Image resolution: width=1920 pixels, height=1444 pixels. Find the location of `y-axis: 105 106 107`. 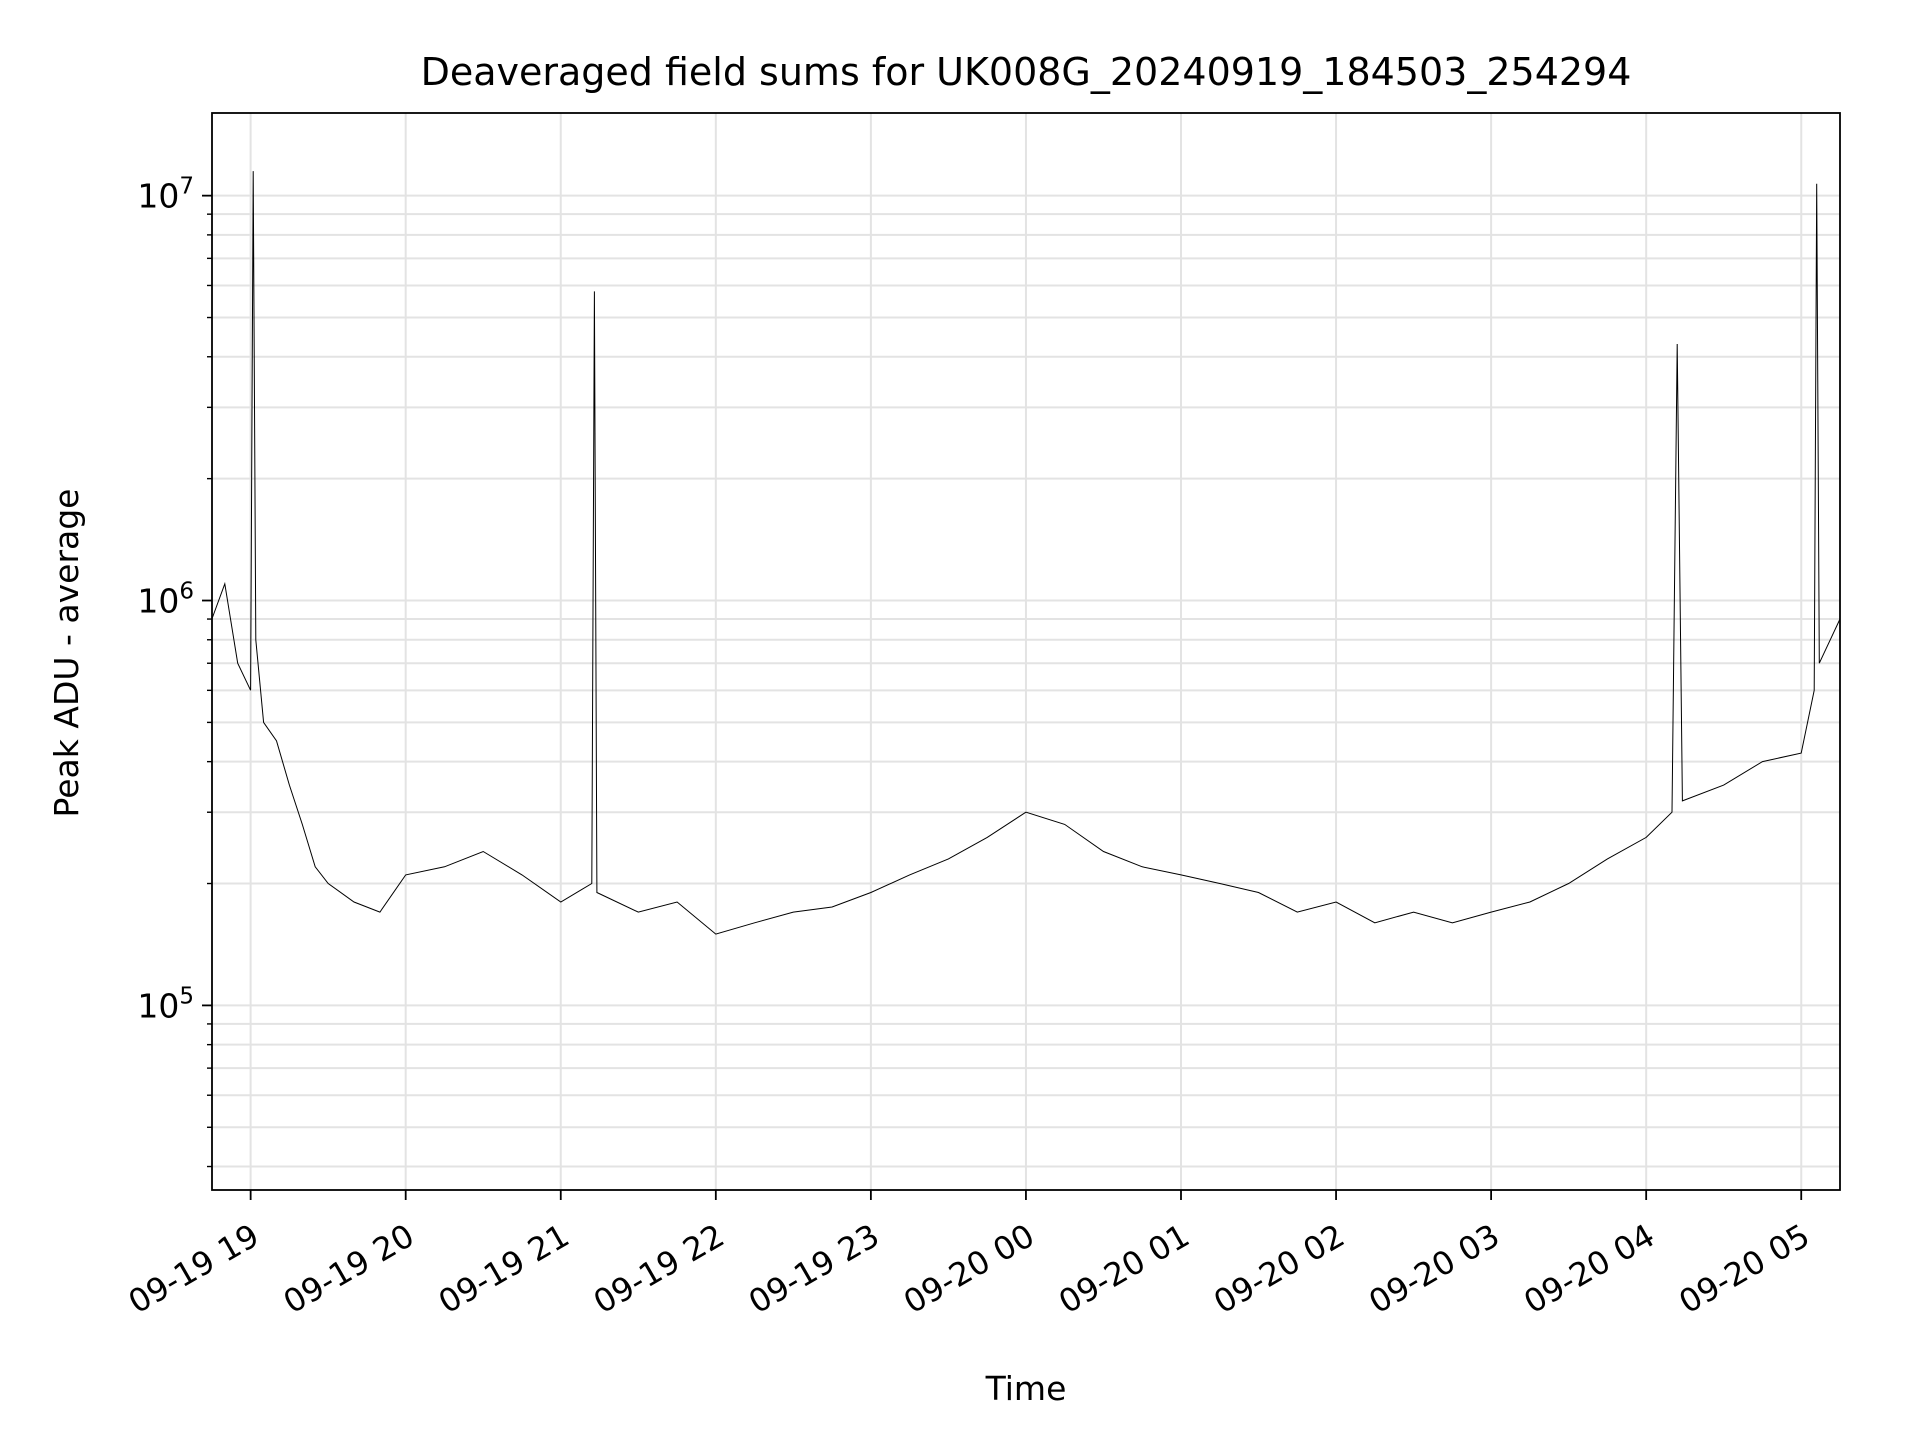

y-axis: 105 106 107 is located at coordinates (174, 599).